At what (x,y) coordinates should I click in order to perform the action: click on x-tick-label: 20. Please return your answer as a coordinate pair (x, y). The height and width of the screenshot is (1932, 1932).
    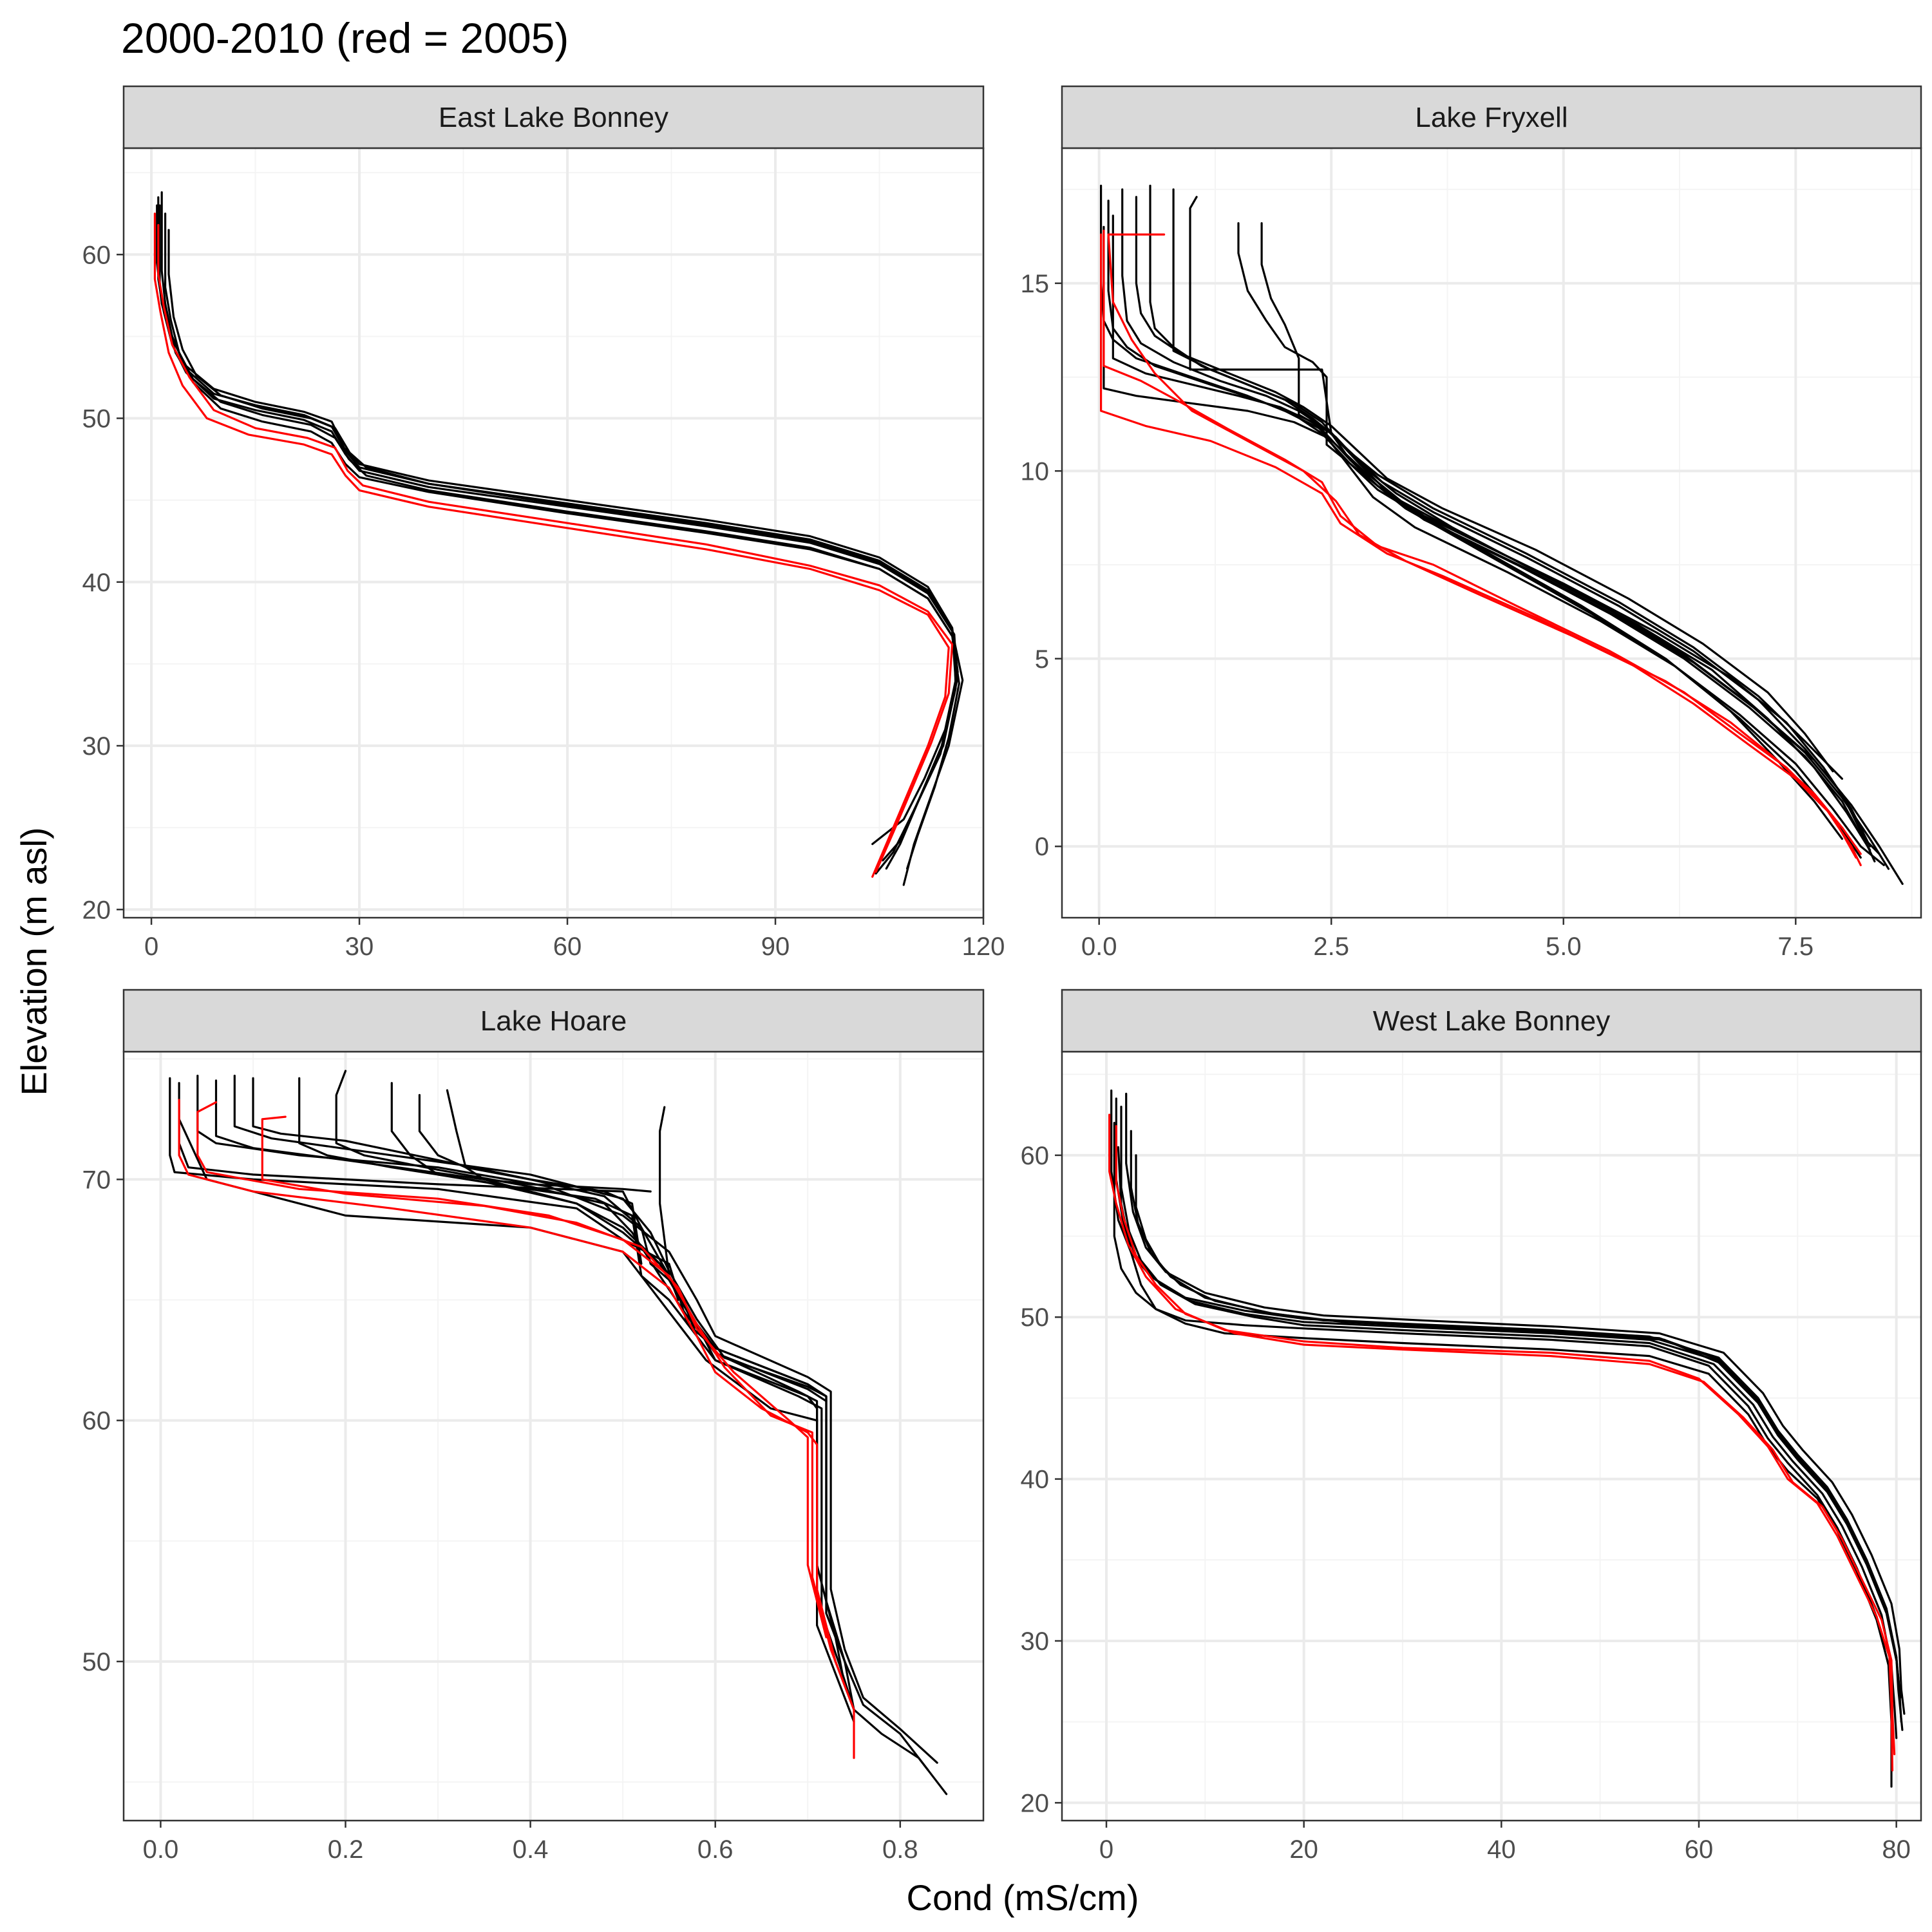
    Looking at the image, I should click on (1303, 1849).